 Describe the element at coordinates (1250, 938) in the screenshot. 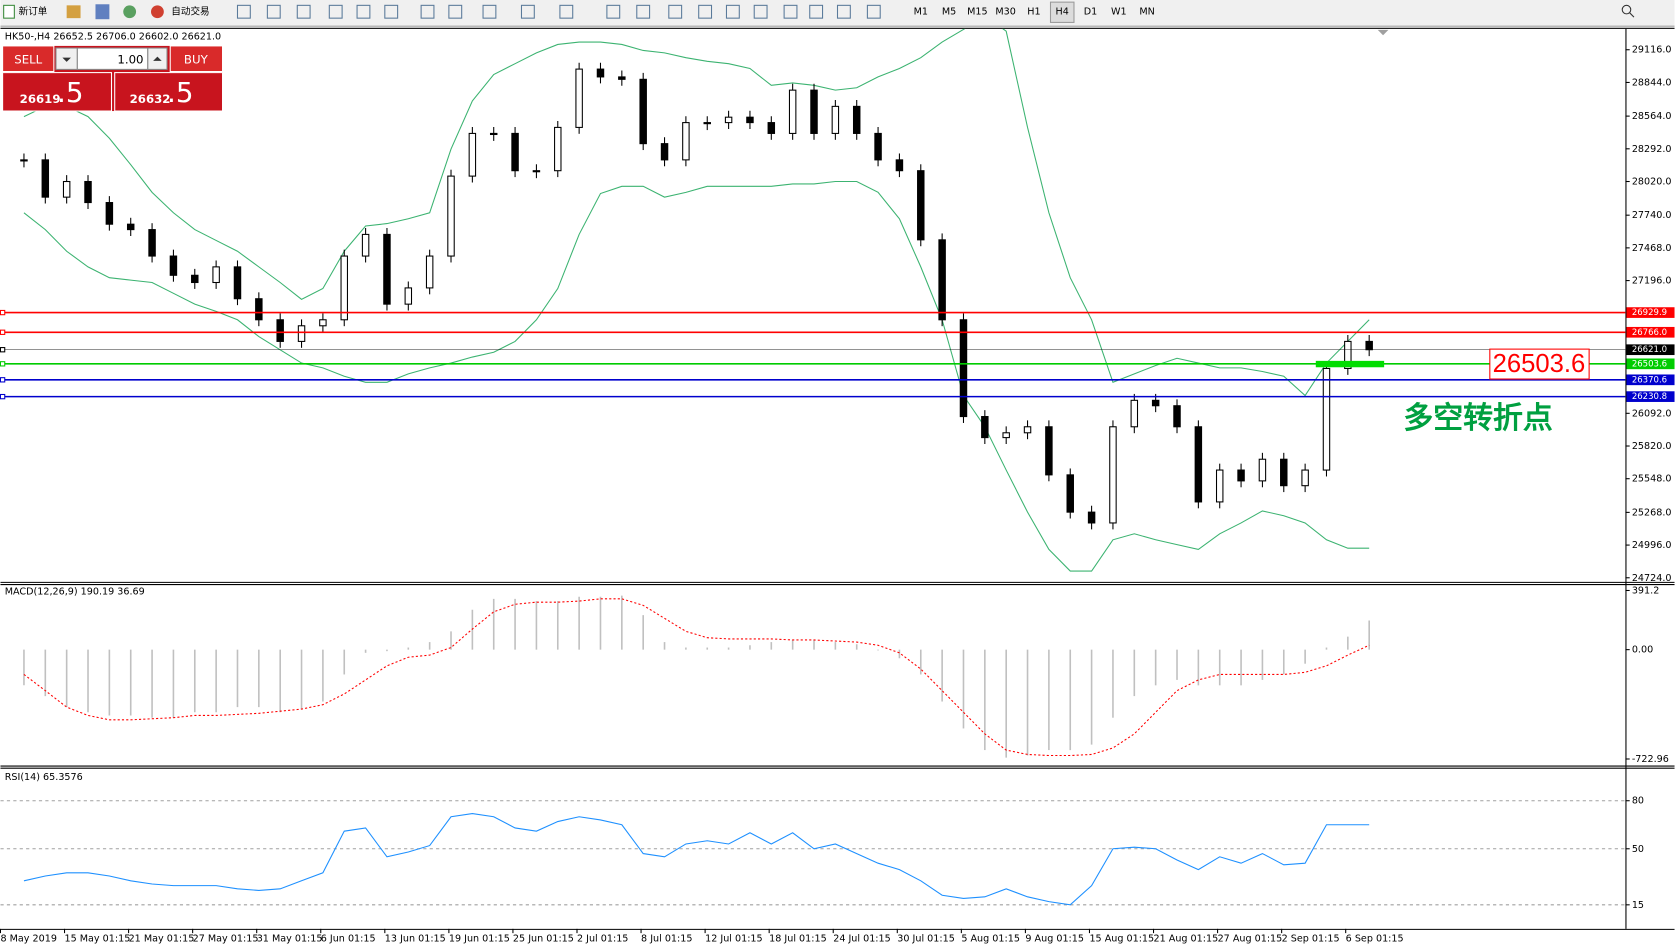

I see `x-tick-label: 27 Aug 01:15` at that location.